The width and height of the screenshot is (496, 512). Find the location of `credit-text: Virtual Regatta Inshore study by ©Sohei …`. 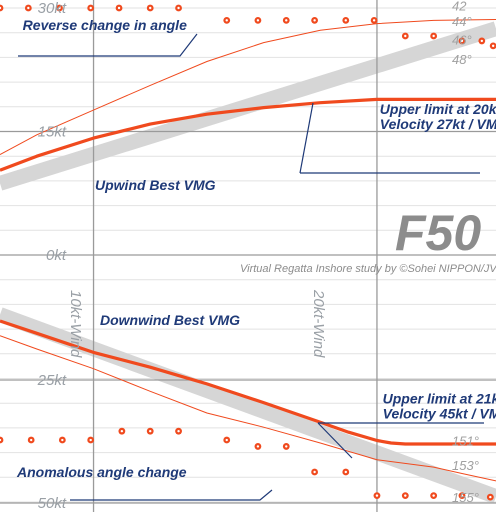

credit-text: Virtual Regatta Inshore study by ©Sohei … is located at coordinates (368, 269).